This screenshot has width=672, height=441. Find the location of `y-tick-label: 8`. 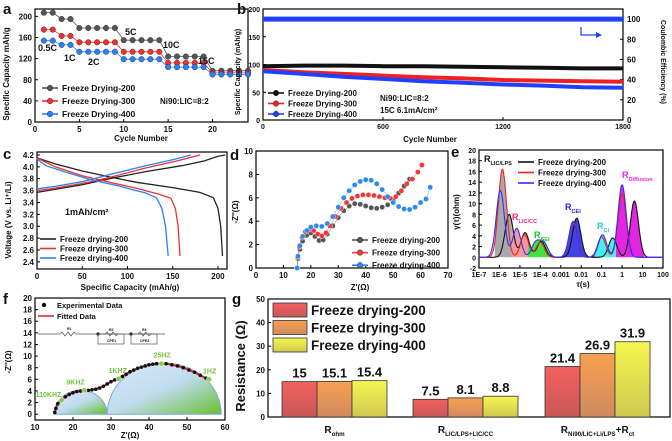

y-tick-label: 8 is located at coordinates (474, 215).